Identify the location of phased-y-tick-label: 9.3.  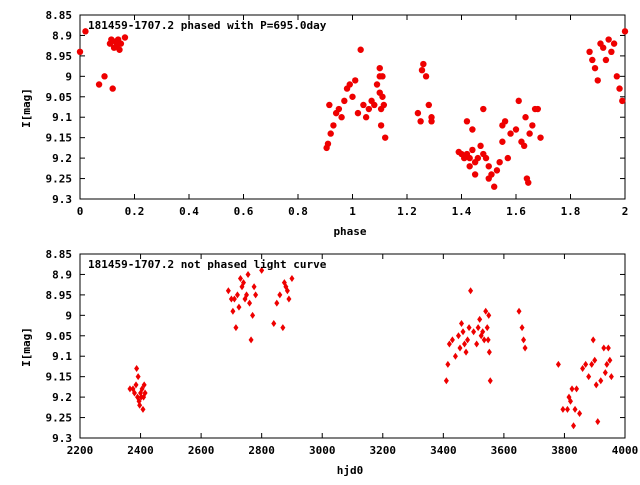
(62, 199).